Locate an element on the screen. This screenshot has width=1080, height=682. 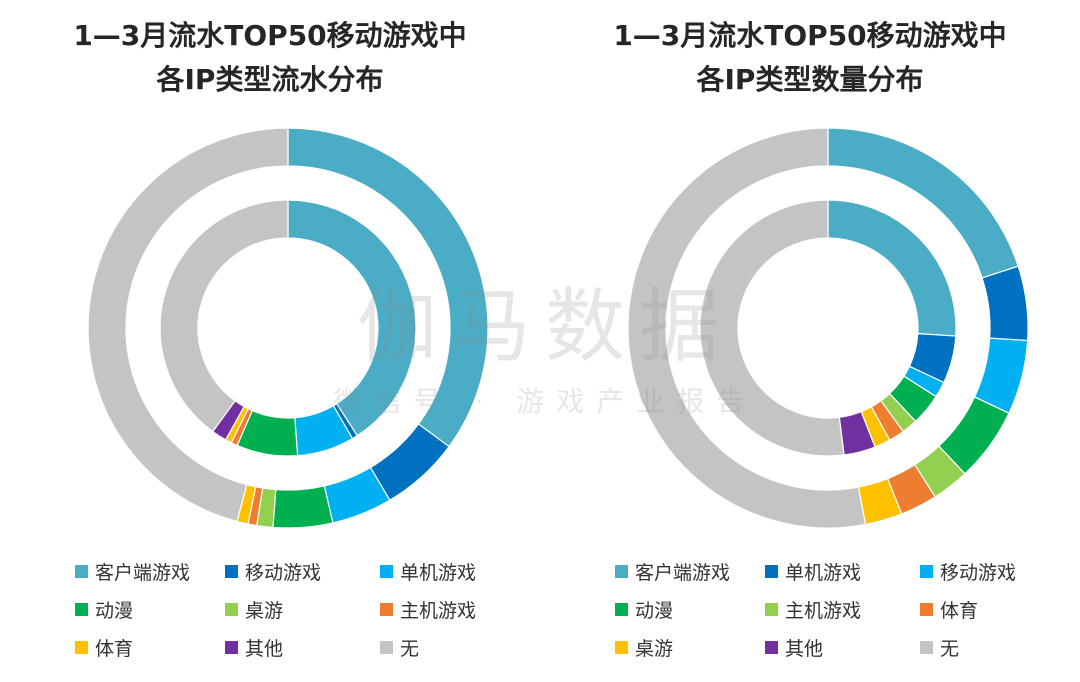
legend: 客户端游戏 单机游戏 移动游戏动漫 主机游戏 体育桌游 其他 无 is located at coordinates (835, 609).